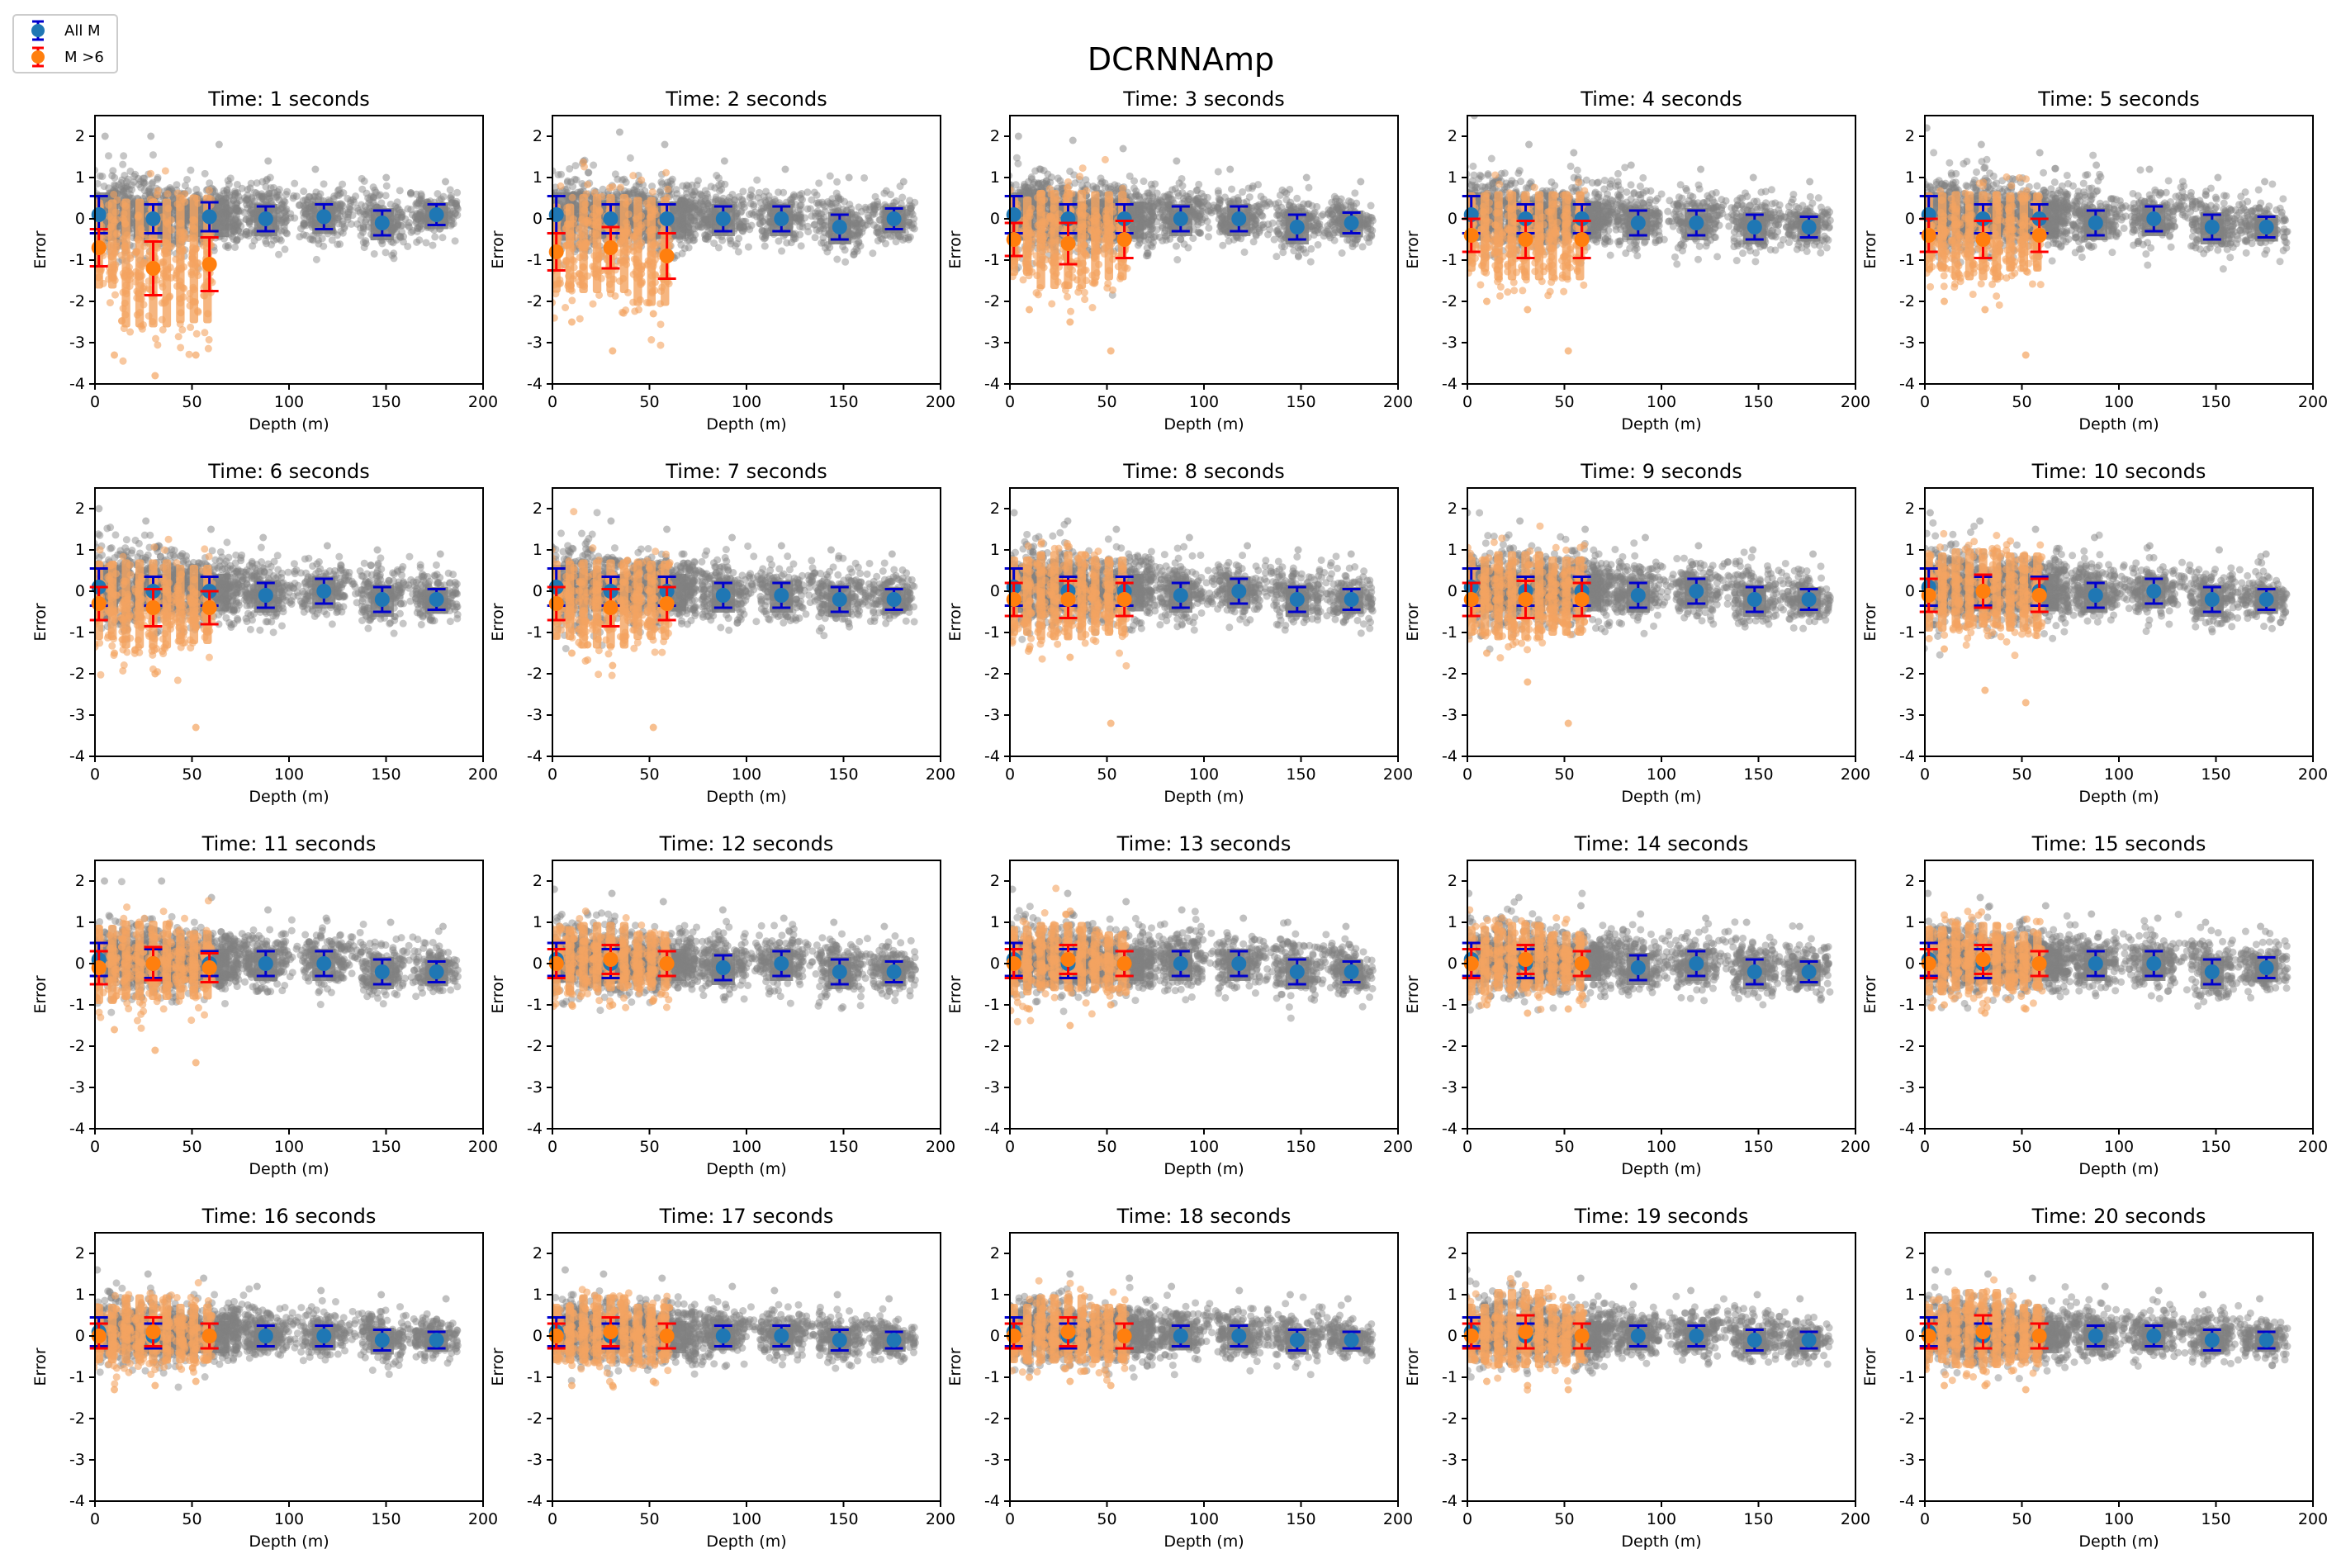 Image resolution: width=2346 pixels, height=1568 pixels. What do you see at coordinates (84, 57) in the screenshot?
I see `legend-m6-label: M >6` at bounding box center [84, 57].